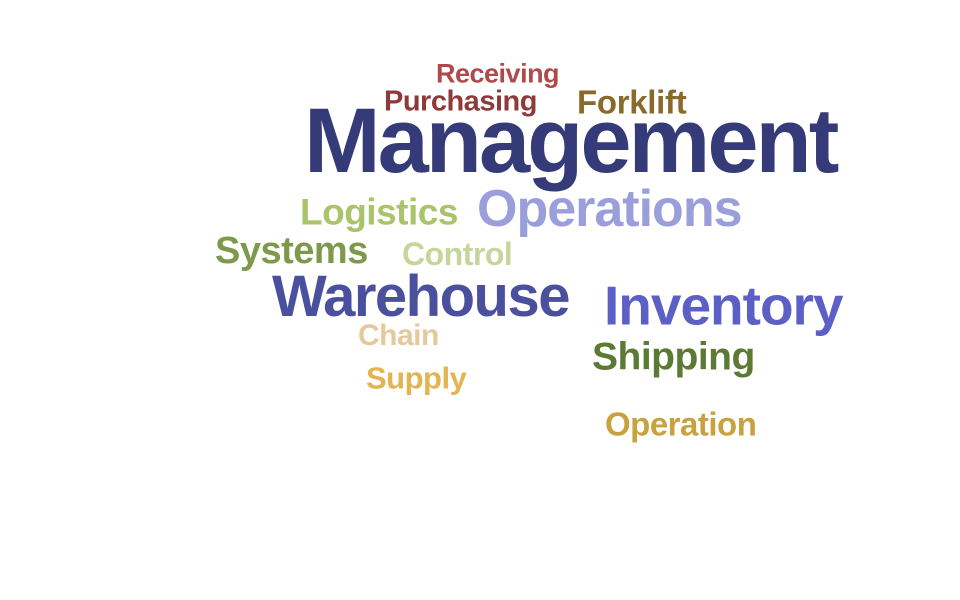  What do you see at coordinates (609, 209) in the screenshot?
I see `word-operations: Operations` at bounding box center [609, 209].